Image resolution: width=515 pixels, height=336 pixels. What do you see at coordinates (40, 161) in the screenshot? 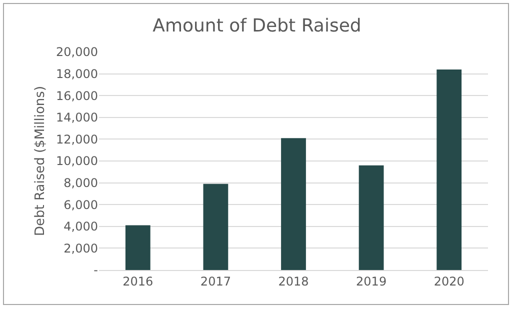
I see `y-axis-title: Debt Raised ($Millions)` at bounding box center [40, 161].